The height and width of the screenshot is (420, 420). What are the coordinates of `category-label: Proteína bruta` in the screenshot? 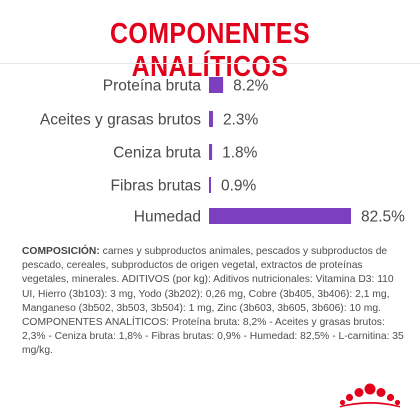 It's located at (152, 86).